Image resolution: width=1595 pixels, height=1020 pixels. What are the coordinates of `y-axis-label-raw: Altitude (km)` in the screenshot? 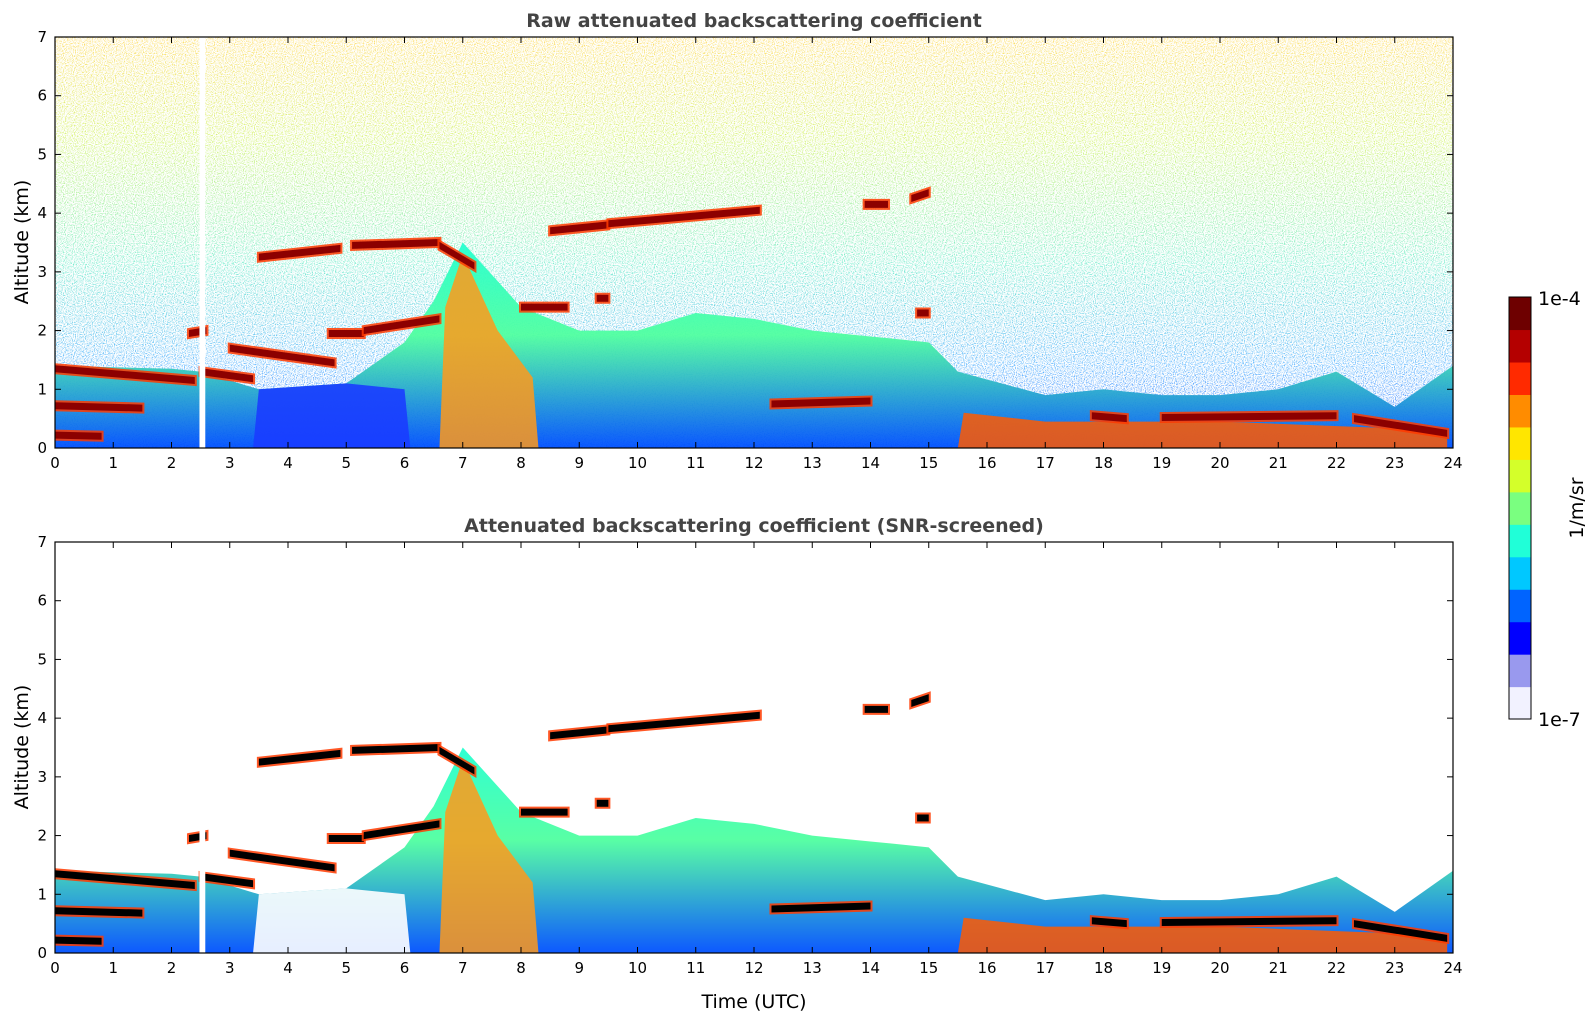 It's located at (22, 242).